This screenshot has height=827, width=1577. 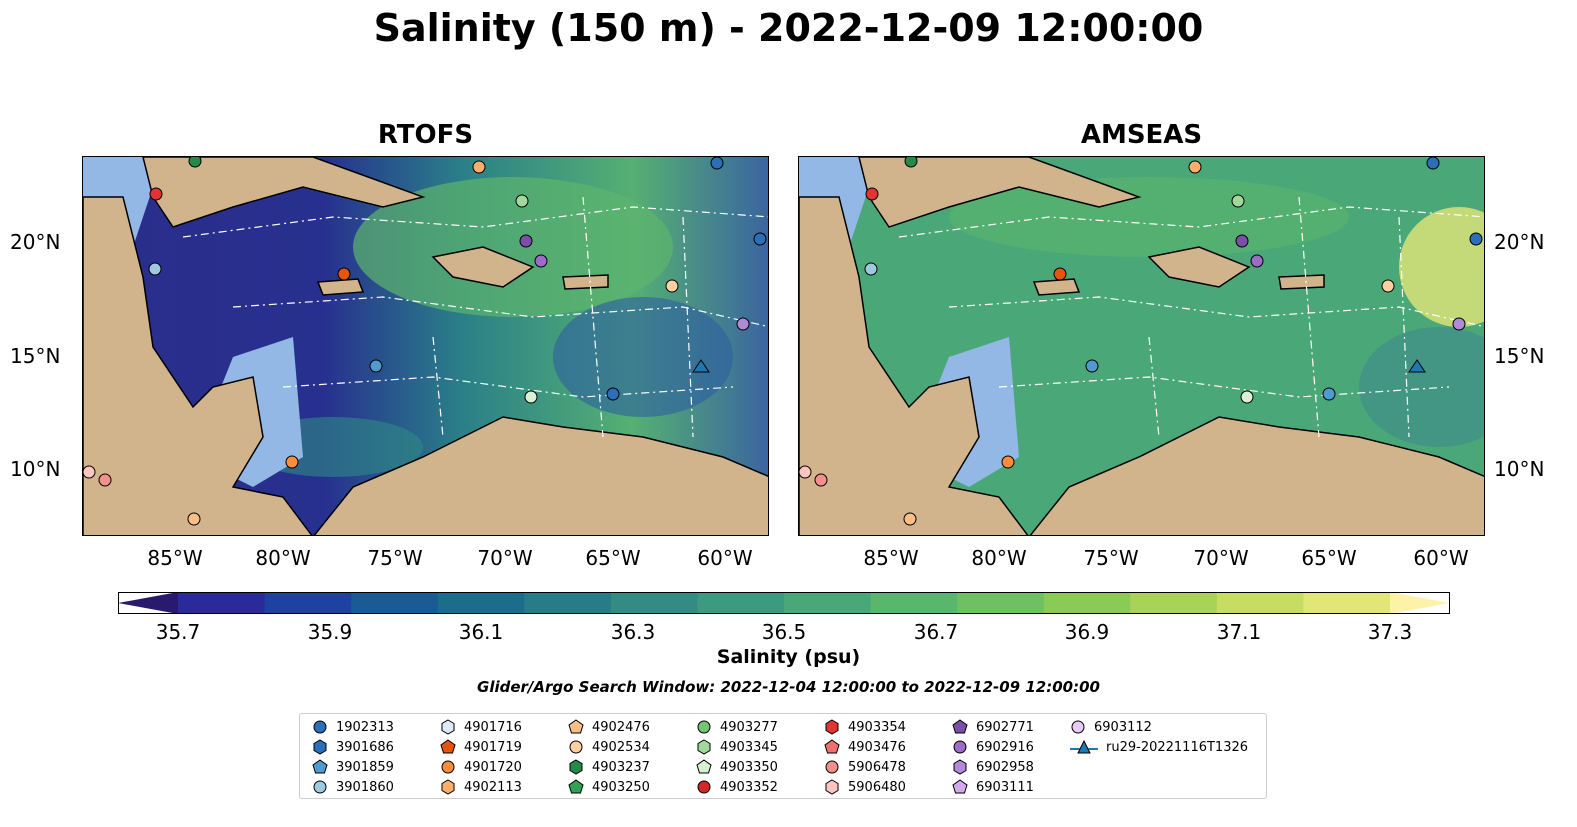 I want to click on legend-item: 6903111, so click(x=993, y=787).